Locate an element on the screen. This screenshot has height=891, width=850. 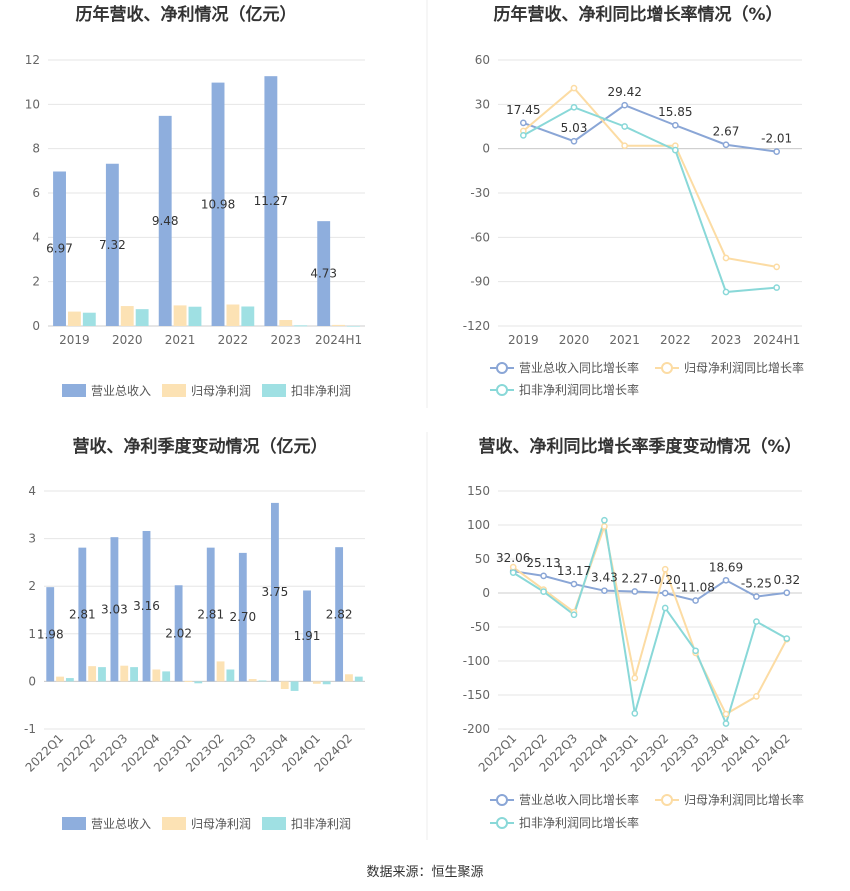
net-profit-legend-swatch is located at coordinates (174, 390).